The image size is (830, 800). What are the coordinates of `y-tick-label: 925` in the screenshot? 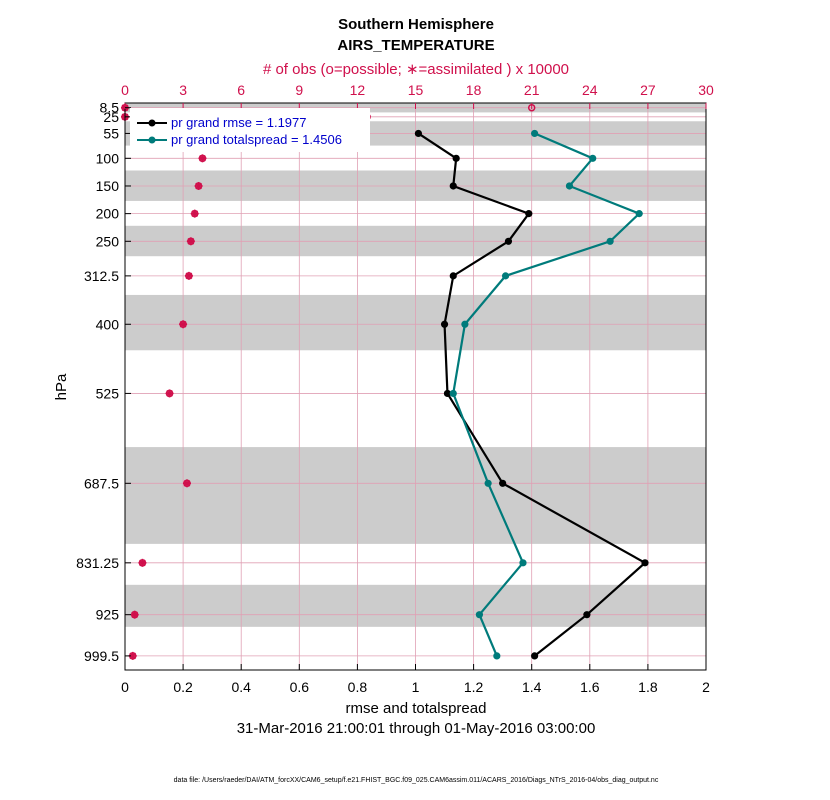 It's located at (108, 615).